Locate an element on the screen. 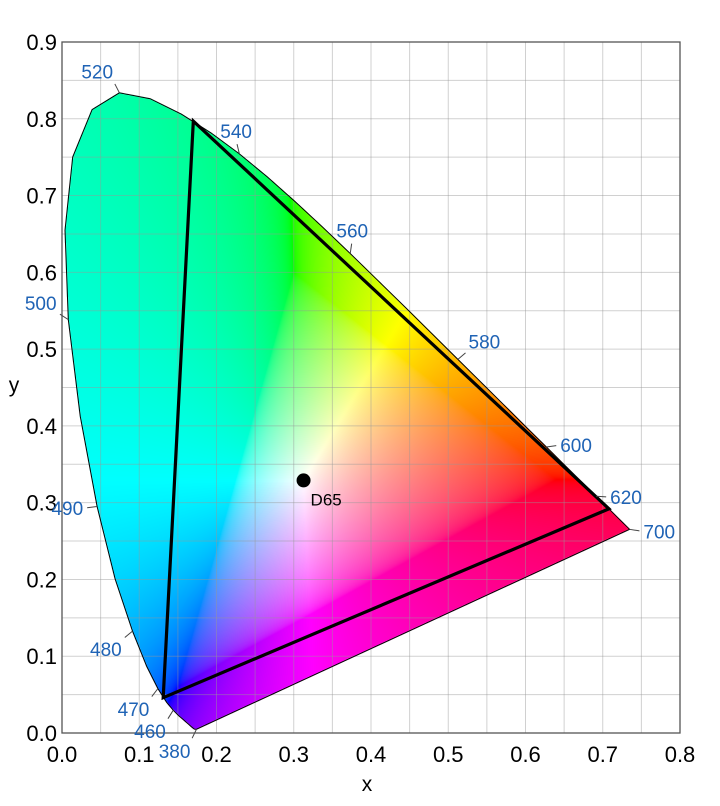 This screenshot has width=720, height=806. x-tick-label: 0.5 is located at coordinates (448, 754).